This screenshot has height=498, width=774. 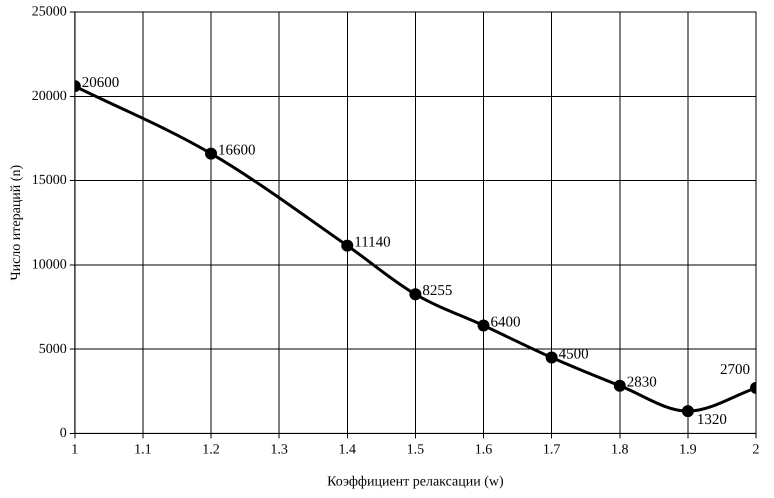 What do you see at coordinates (711, 420) in the screenshot?
I see `data-label: 1320` at bounding box center [711, 420].